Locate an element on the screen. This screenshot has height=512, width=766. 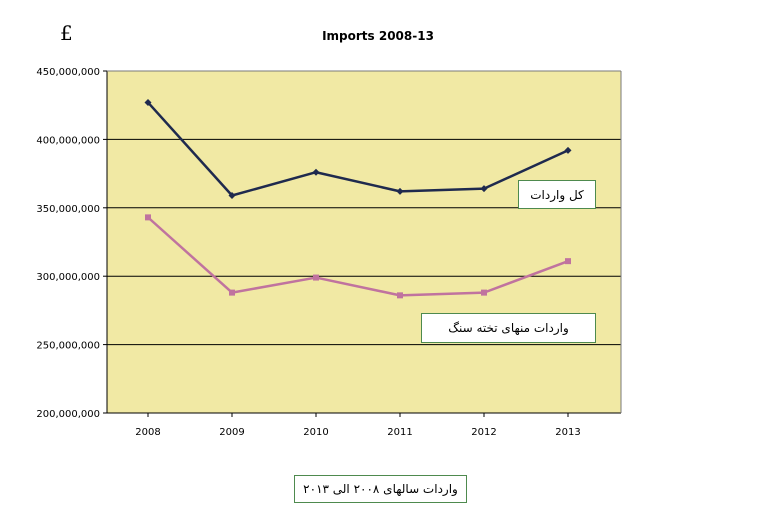
x-tick-label: 2008 is located at coordinates (147, 432).